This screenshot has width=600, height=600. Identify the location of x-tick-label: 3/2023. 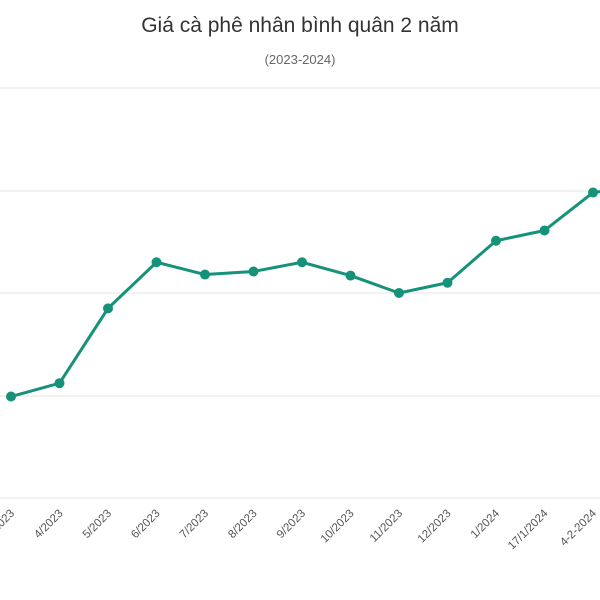
(8, 524).